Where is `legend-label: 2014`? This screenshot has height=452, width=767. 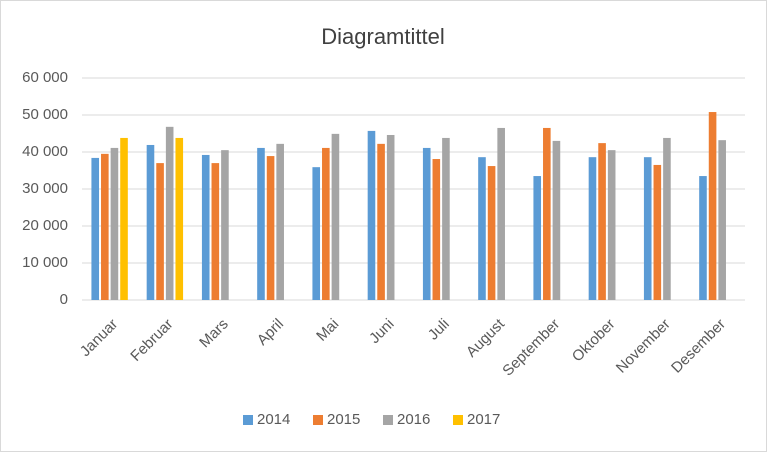
legend-label: 2014 is located at coordinates (273, 419).